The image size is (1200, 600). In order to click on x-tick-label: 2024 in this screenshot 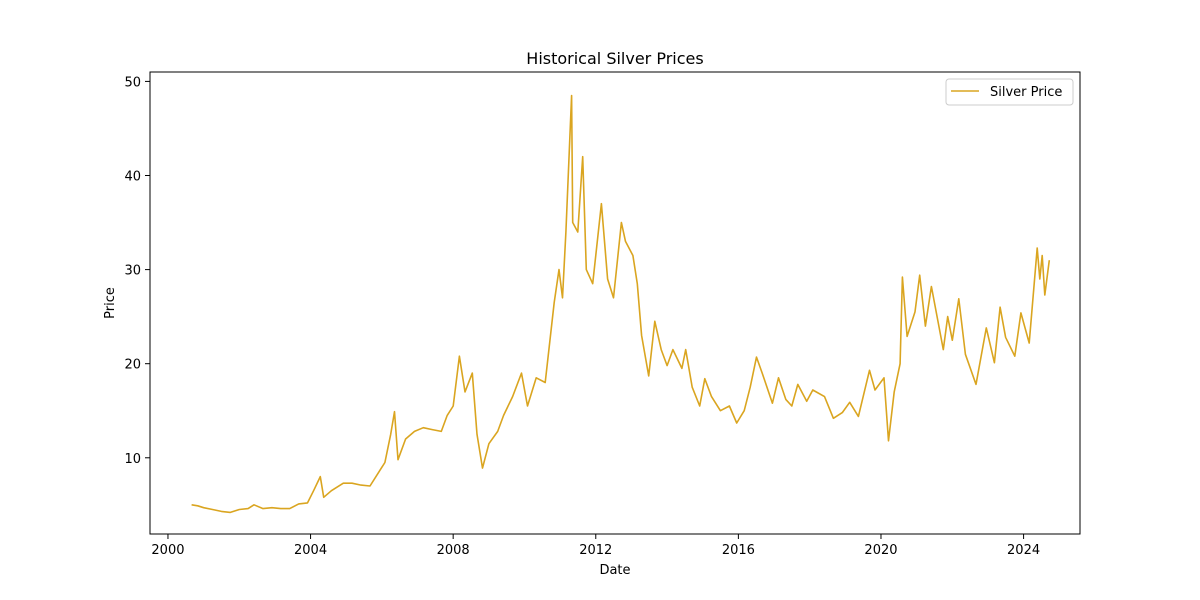, I will do `click(1023, 550)`.